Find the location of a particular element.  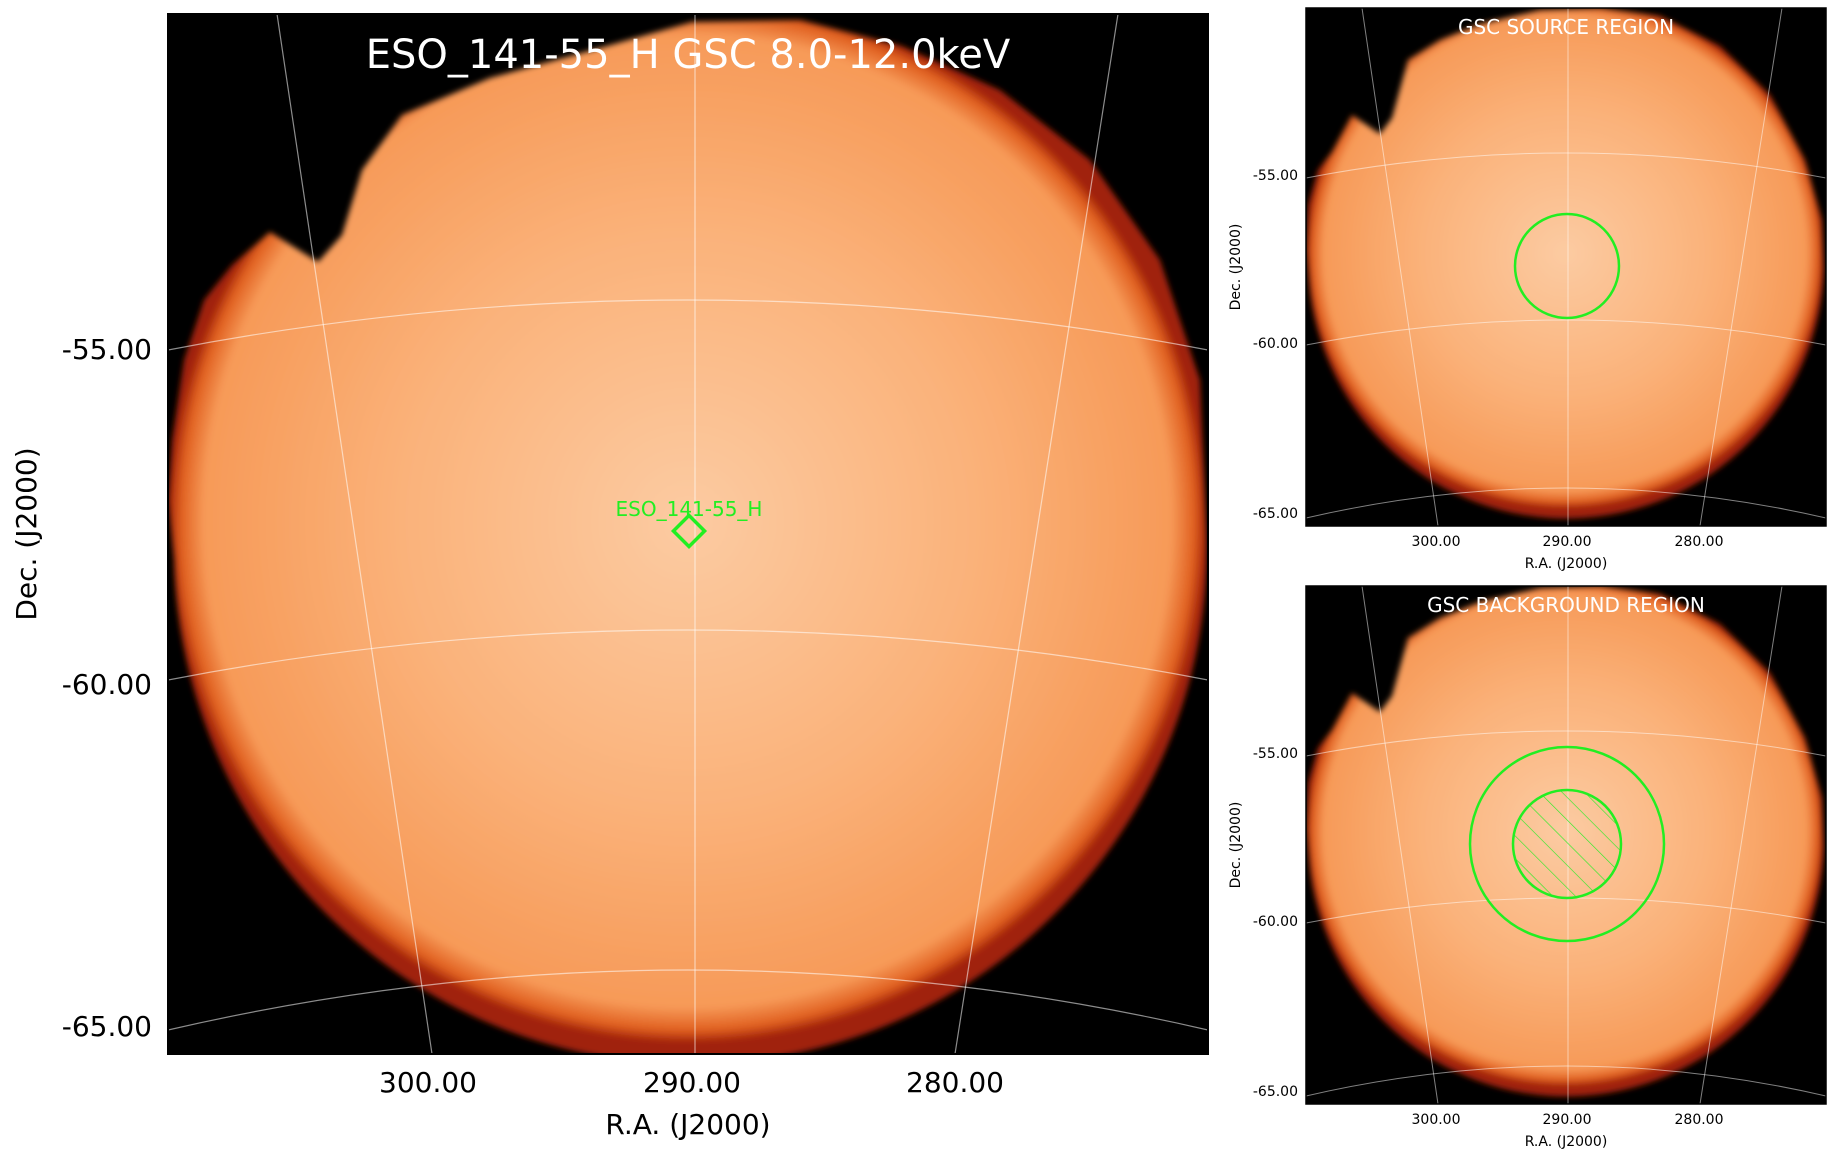

main-x-axis-label: R.A. (J2000) is located at coordinates (687, 1124).